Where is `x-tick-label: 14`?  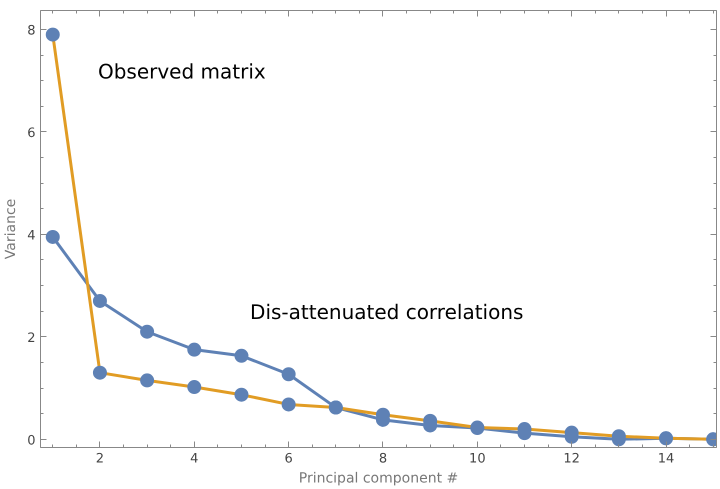
x-tick-label: 14 is located at coordinates (666, 459).